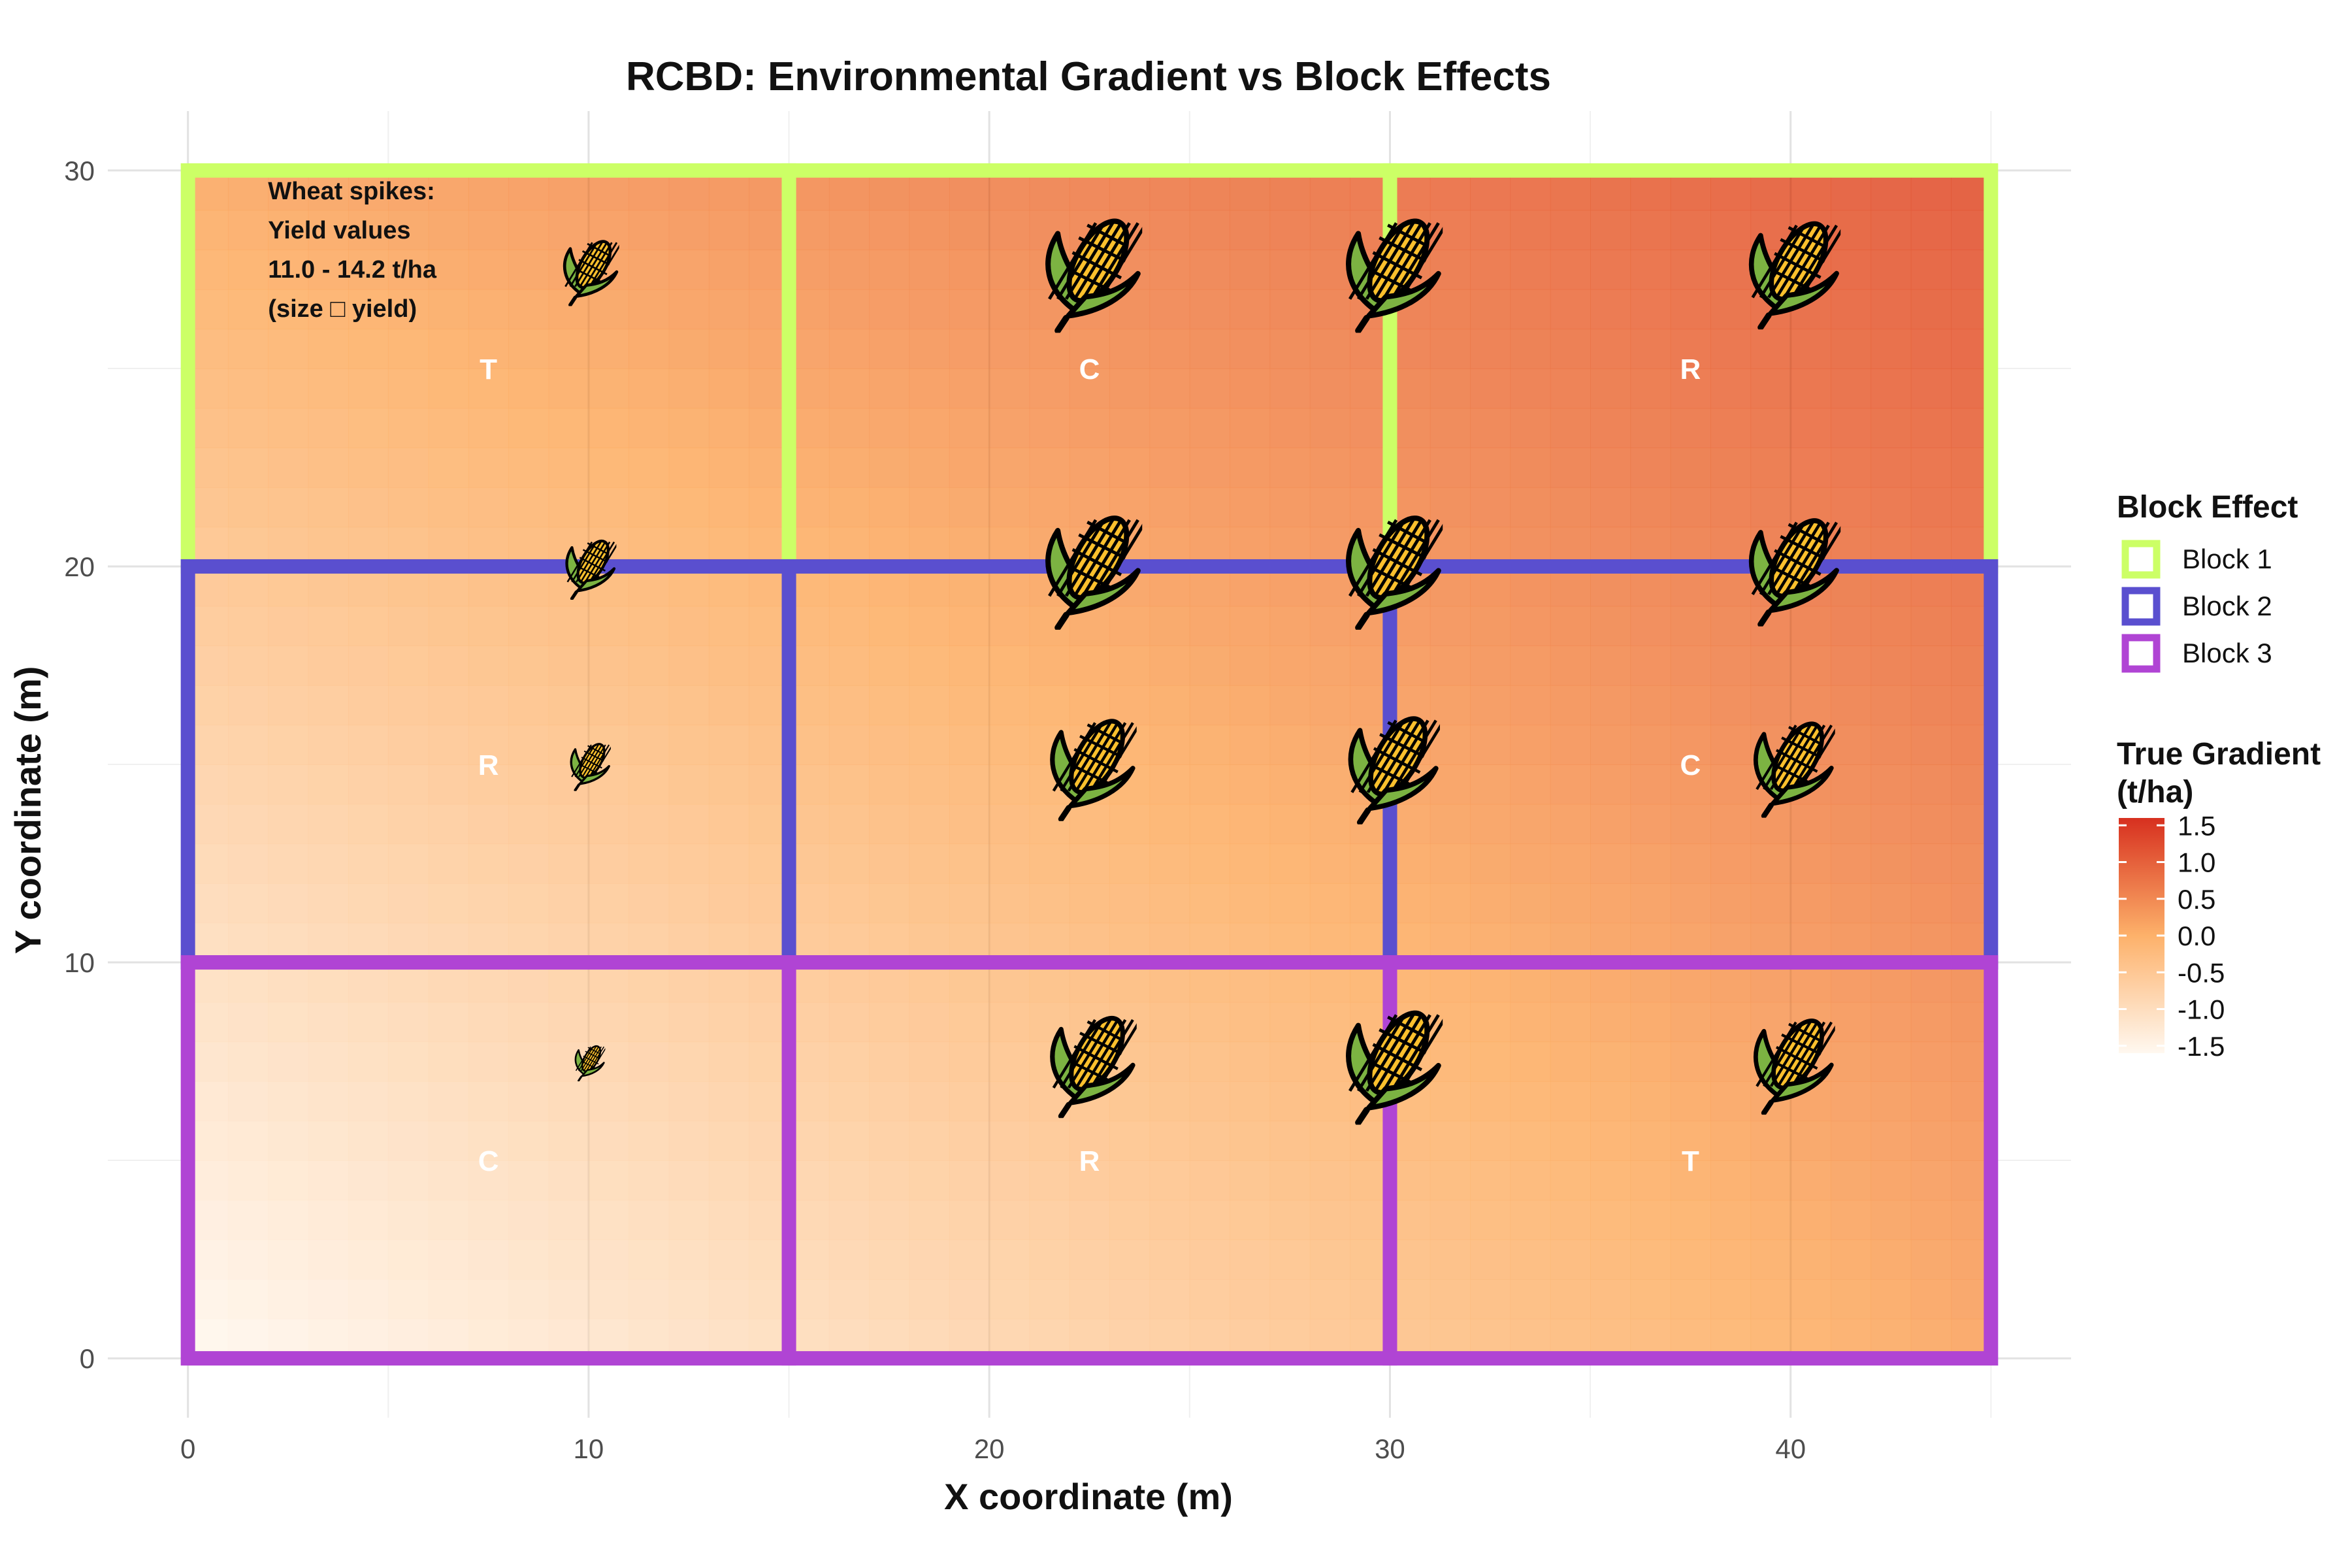  What do you see at coordinates (342, 309) in the screenshot?
I see `annotation-line: (size □ yield)` at bounding box center [342, 309].